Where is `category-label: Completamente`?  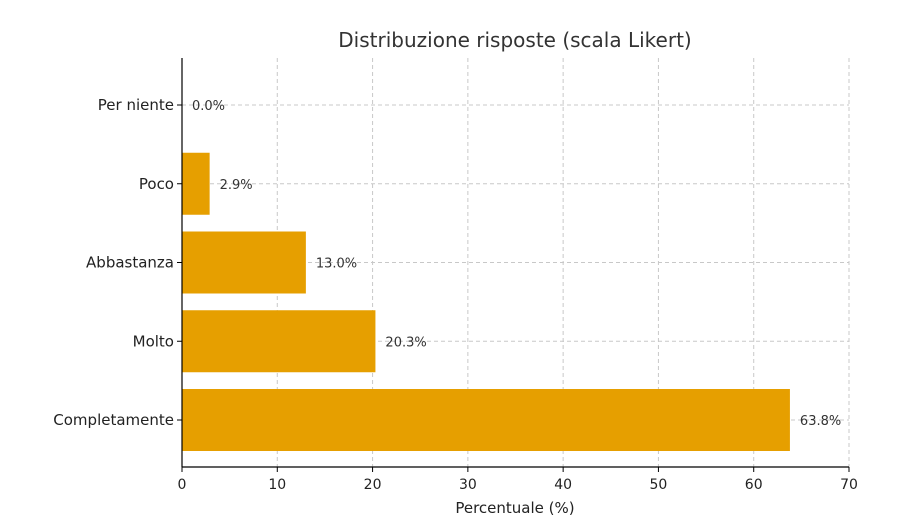 category-label: Completamente is located at coordinates (113, 420).